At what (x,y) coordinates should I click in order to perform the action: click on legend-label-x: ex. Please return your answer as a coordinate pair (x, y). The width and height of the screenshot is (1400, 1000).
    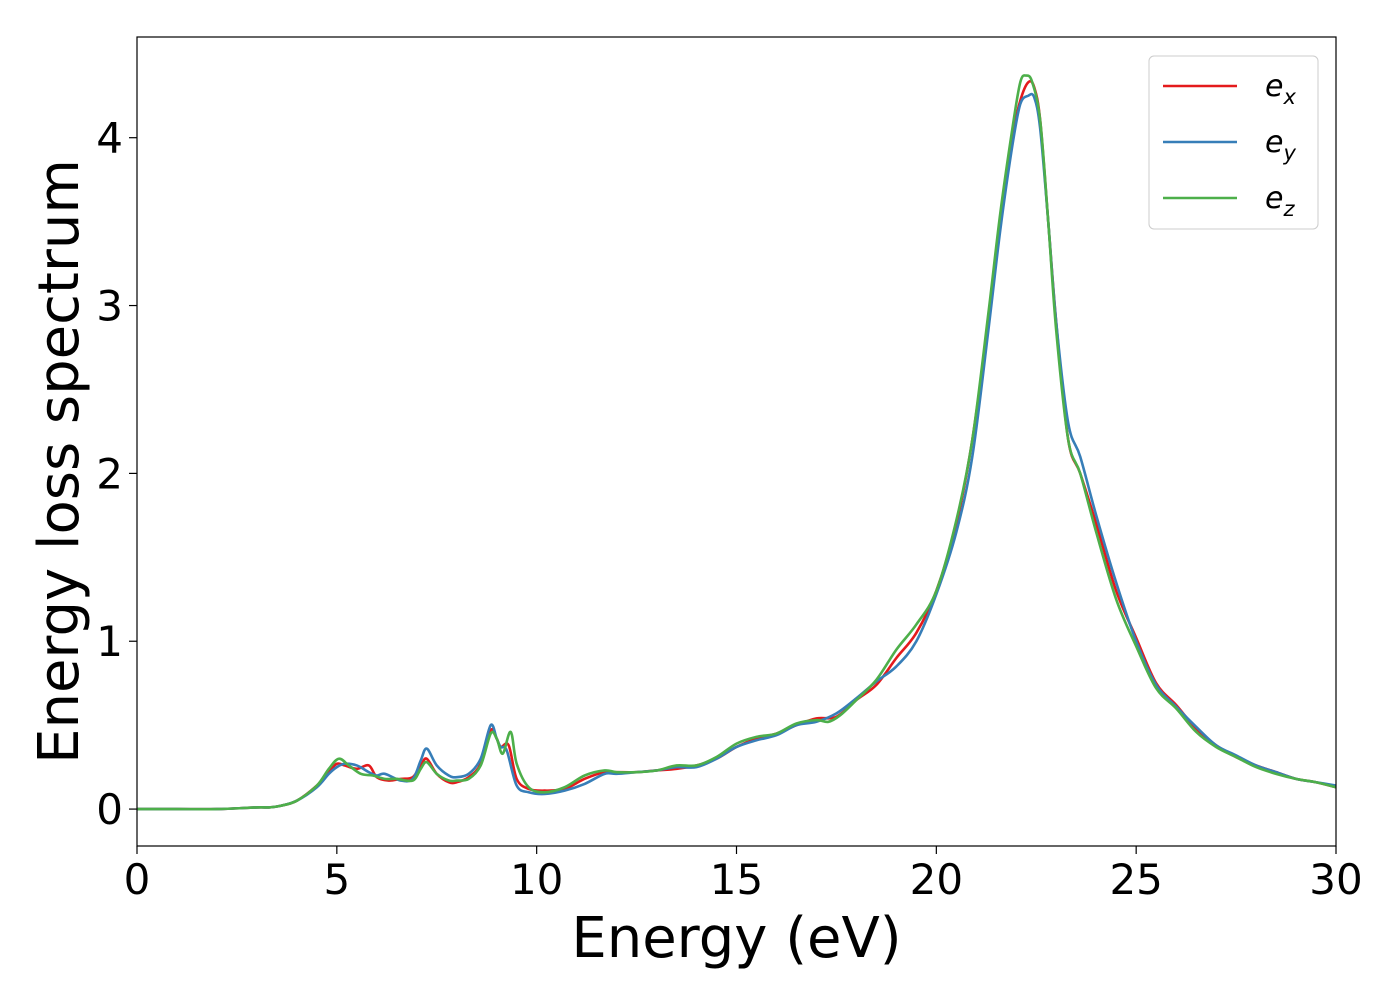
    Looking at the image, I should click on (1280, 89).